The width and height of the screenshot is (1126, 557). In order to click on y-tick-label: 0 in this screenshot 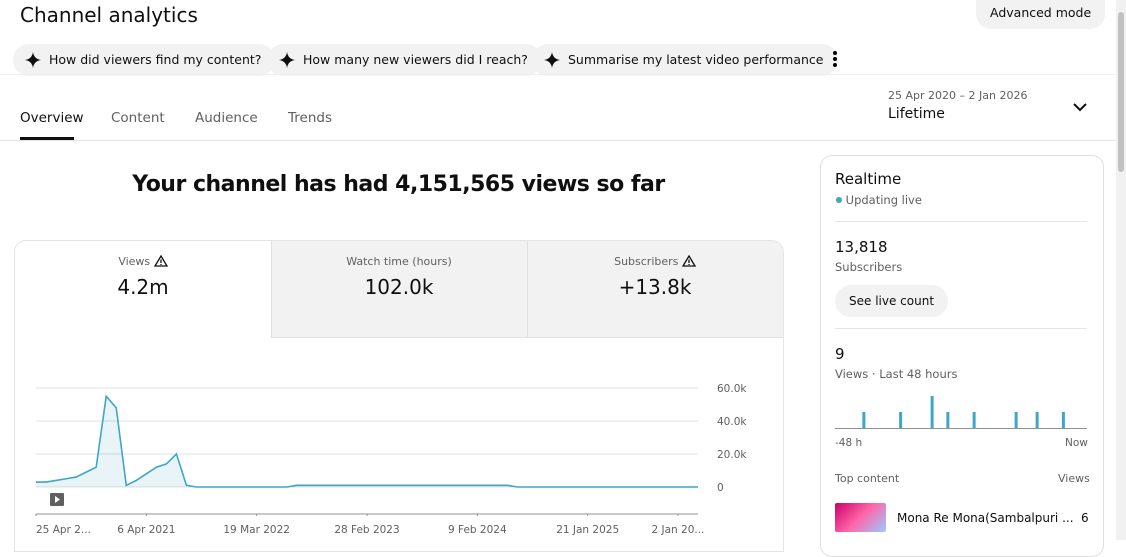, I will do `click(720, 488)`.